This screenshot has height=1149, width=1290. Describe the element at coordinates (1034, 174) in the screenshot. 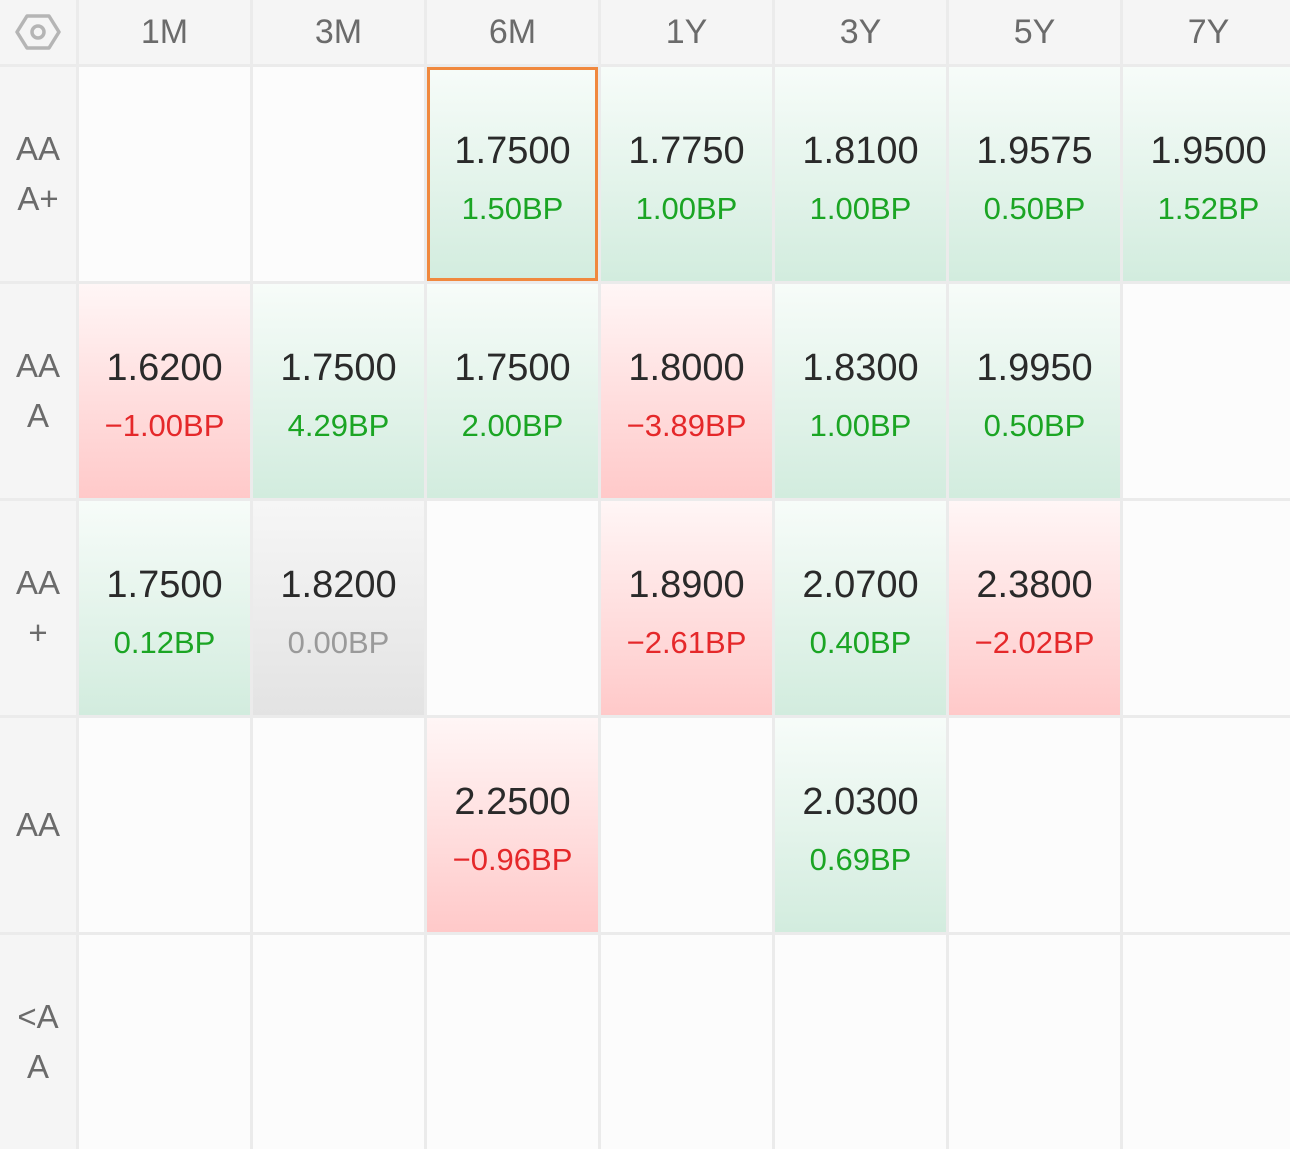

I see `matrix-cell: 1.9575 0.50BP` at that location.